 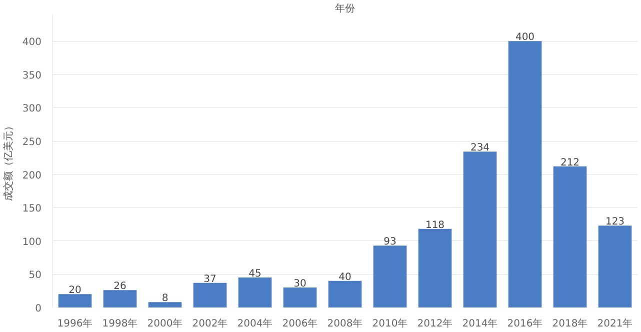 I want to click on x-tick-label: 2002年, so click(x=210, y=324).